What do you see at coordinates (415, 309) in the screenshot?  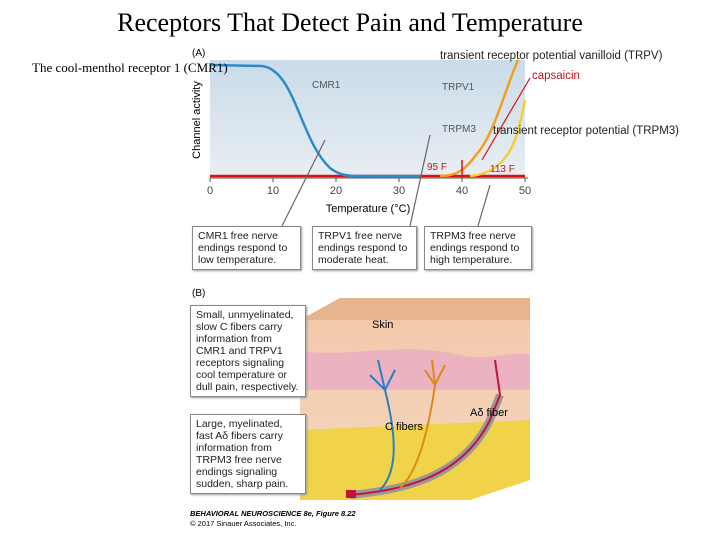 I see `skin-surface` at bounding box center [415, 309].